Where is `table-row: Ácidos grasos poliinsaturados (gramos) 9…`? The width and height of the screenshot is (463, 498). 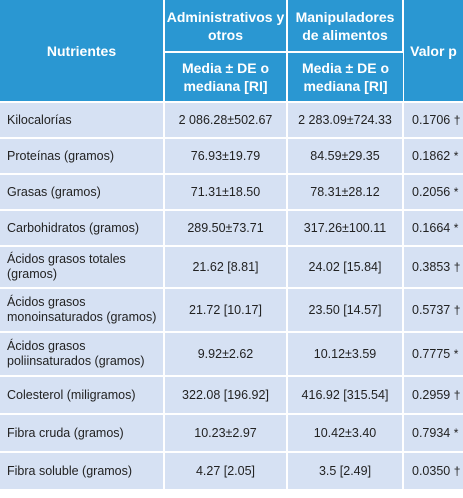 table-row: Ácidos grasos poliinsaturados (gramos) 9… is located at coordinates (231, 354).